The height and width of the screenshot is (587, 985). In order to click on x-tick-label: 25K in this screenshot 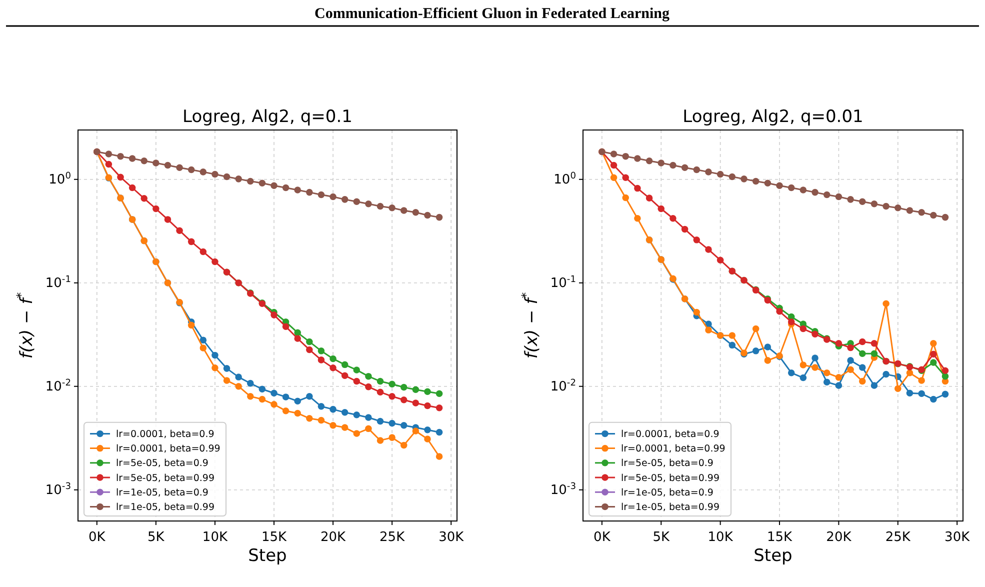, I will do `click(393, 537)`.